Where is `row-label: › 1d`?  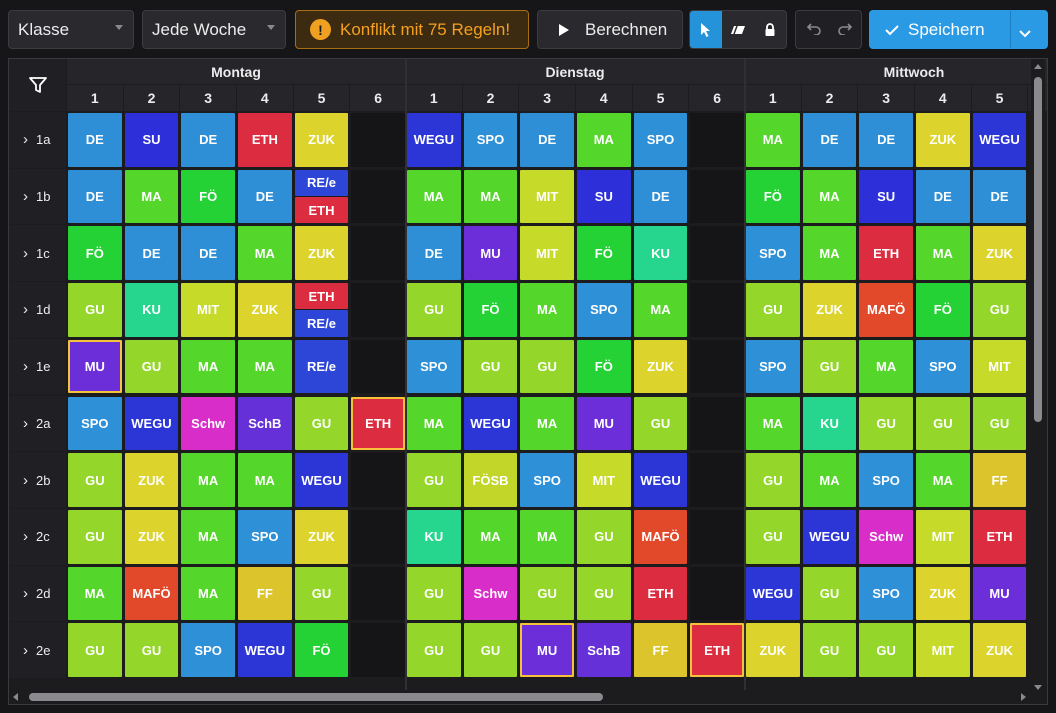 row-label: › 1d is located at coordinates (37, 310).